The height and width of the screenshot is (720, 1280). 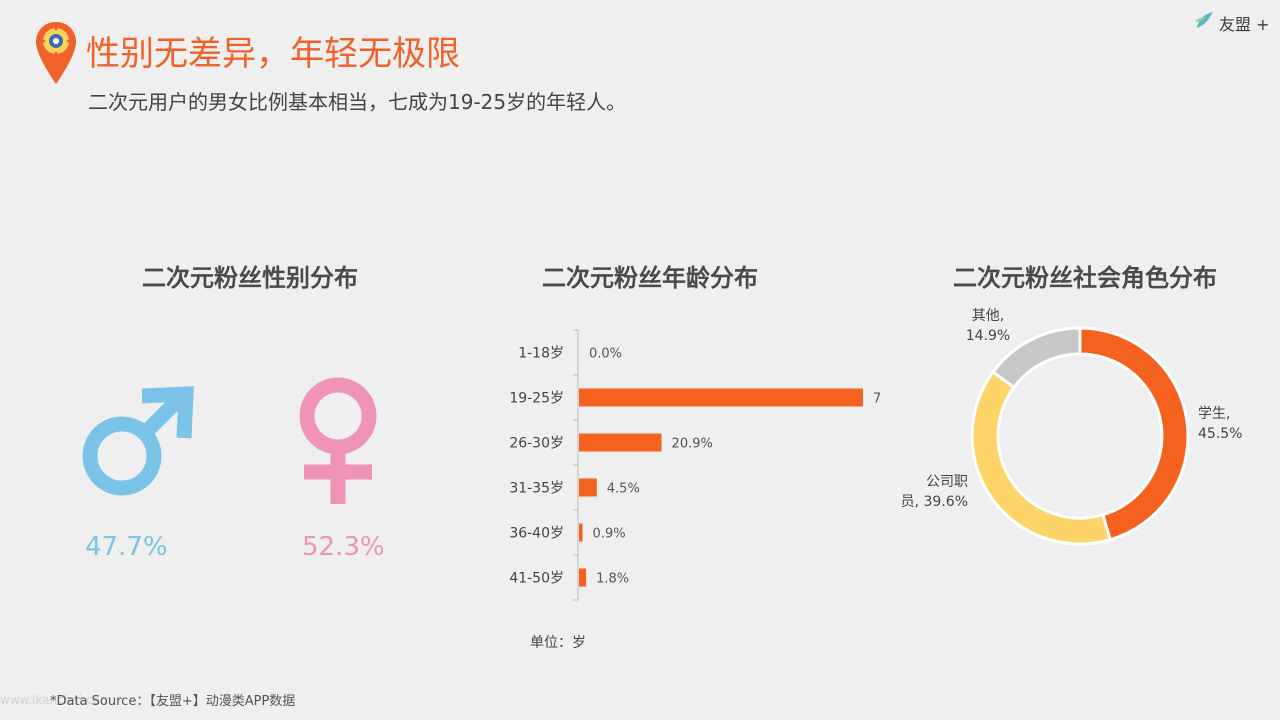 What do you see at coordinates (338, 443) in the screenshot?
I see `female-symbol-icon` at bounding box center [338, 443].